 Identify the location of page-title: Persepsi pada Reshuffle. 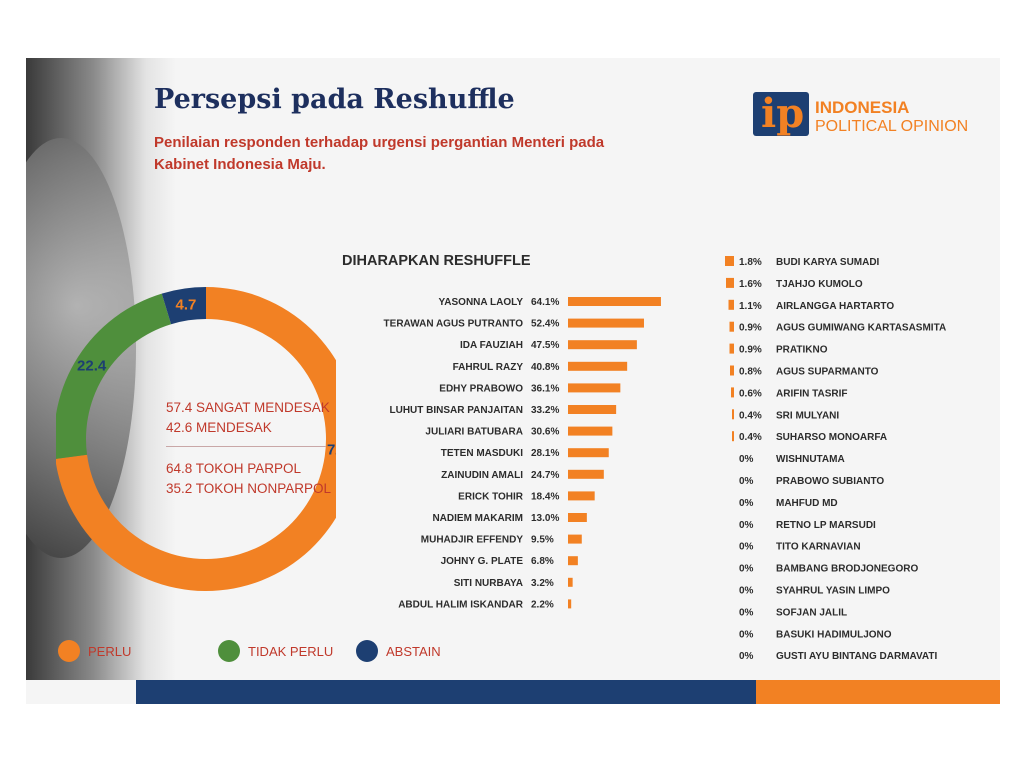
(334, 99).